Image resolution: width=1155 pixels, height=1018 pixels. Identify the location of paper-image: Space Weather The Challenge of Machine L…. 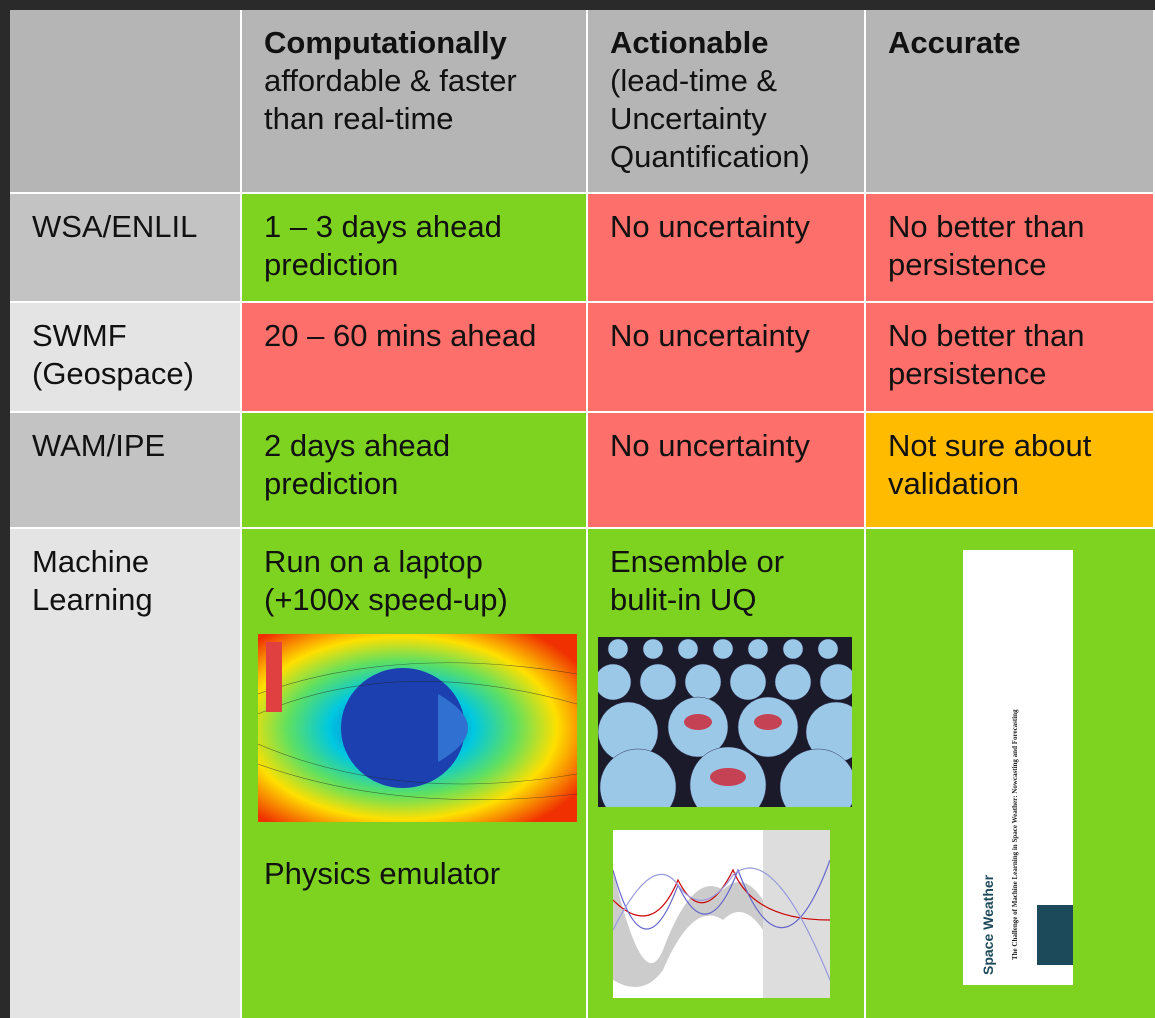
(1018, 767).